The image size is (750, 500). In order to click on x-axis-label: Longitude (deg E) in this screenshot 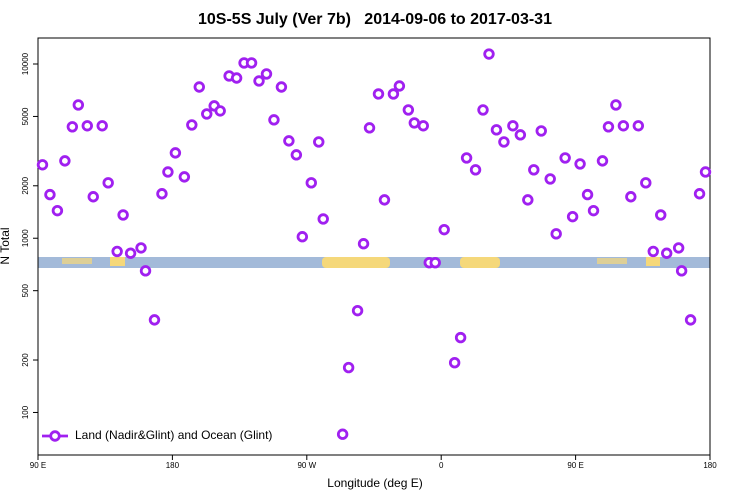, I will do `click(374, 483)`.